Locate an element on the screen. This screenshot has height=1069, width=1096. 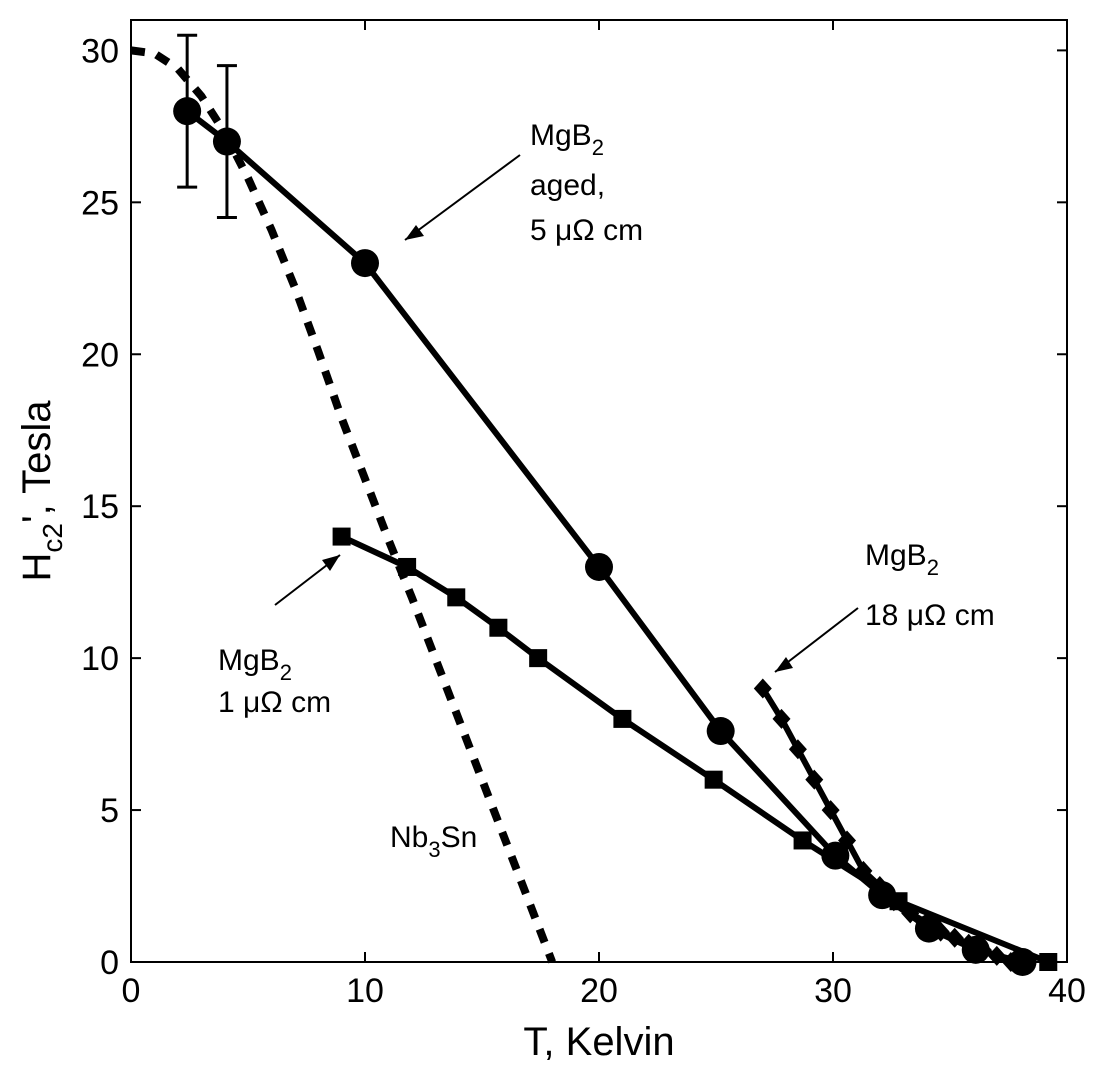
series-line-18uohm is located at coordinates (886, 825).